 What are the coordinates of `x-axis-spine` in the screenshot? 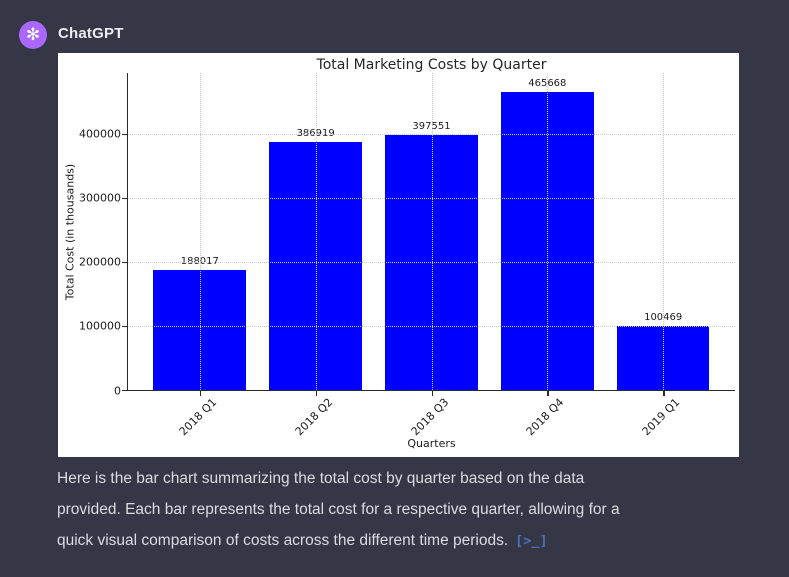 It's located at (431, 391).